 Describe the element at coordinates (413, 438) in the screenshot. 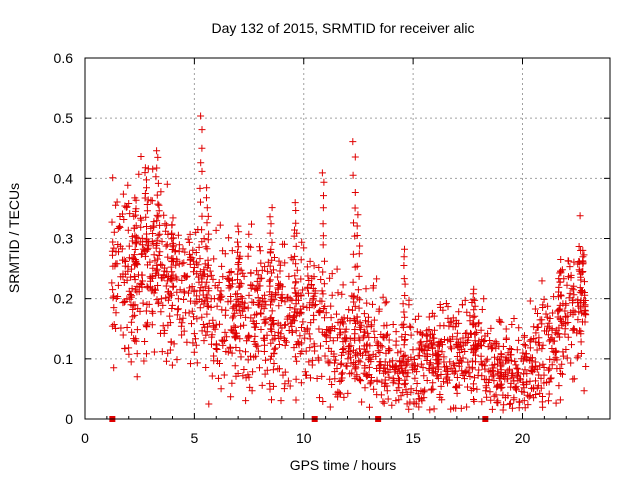

I see `x-tick-label: 15` at that location.